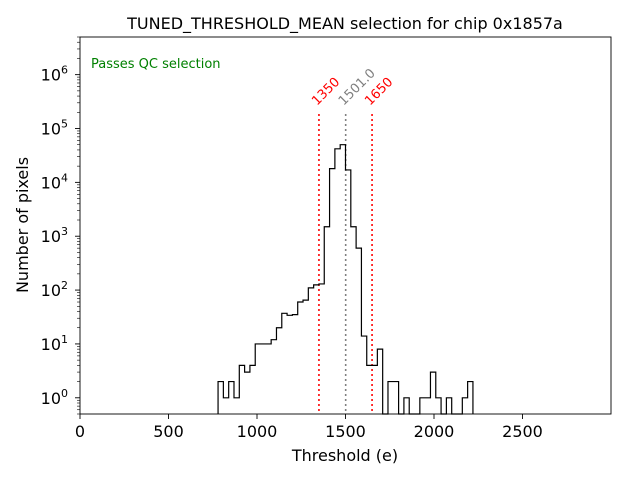 This screenshot has height=480, width=640. I want to click on y-tick-label: 10³, so click(54, 235).